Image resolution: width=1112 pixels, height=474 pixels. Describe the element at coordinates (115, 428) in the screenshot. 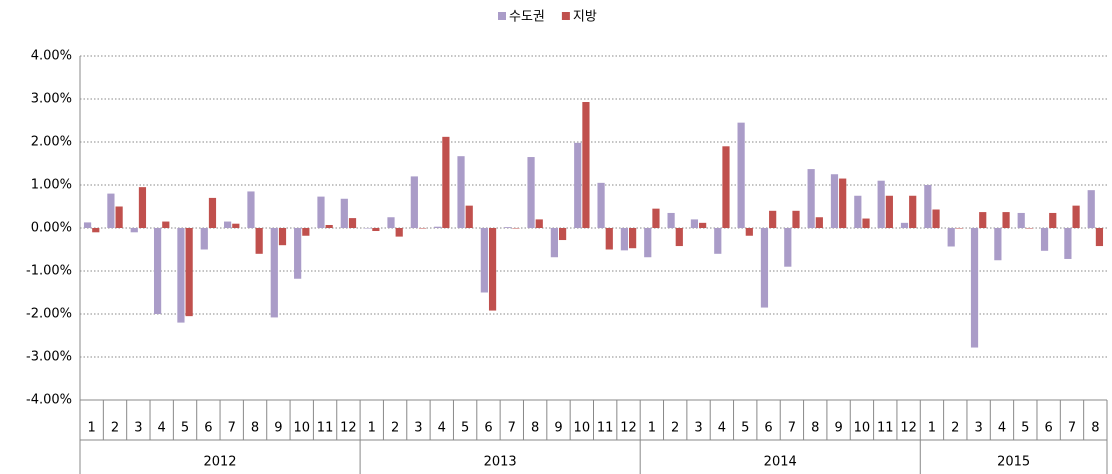

I see `x-tick-label: 2` at that location.